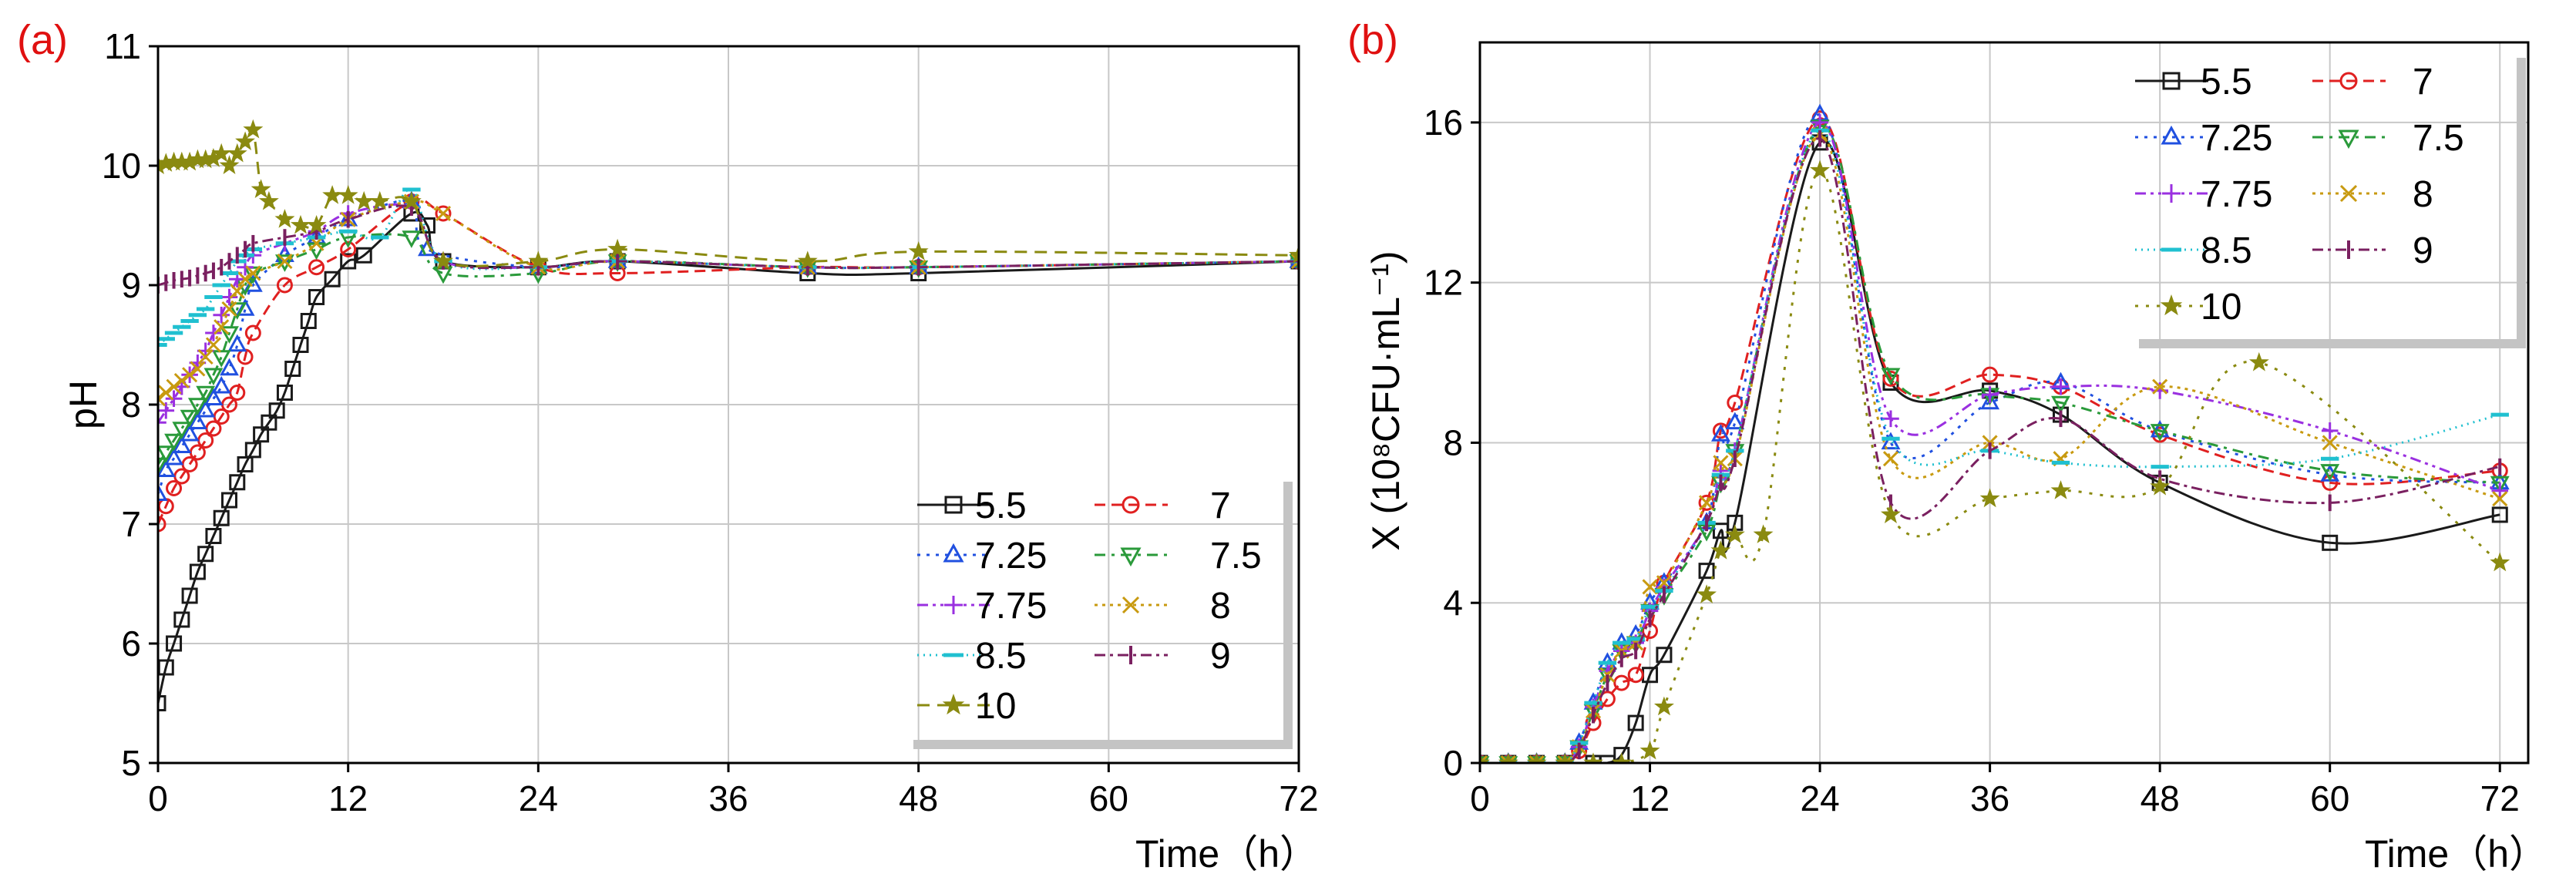  Describe the element at coordinates (1226, 854) in the screenshot. I see `x-axis-title: Time（h）` at that location.